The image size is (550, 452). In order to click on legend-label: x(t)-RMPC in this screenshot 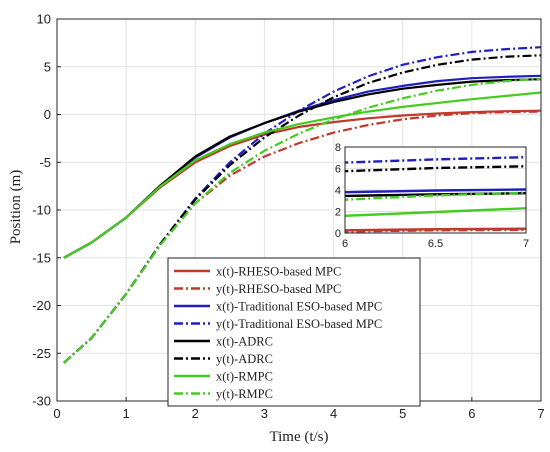, I will do `click(244, 377)`.